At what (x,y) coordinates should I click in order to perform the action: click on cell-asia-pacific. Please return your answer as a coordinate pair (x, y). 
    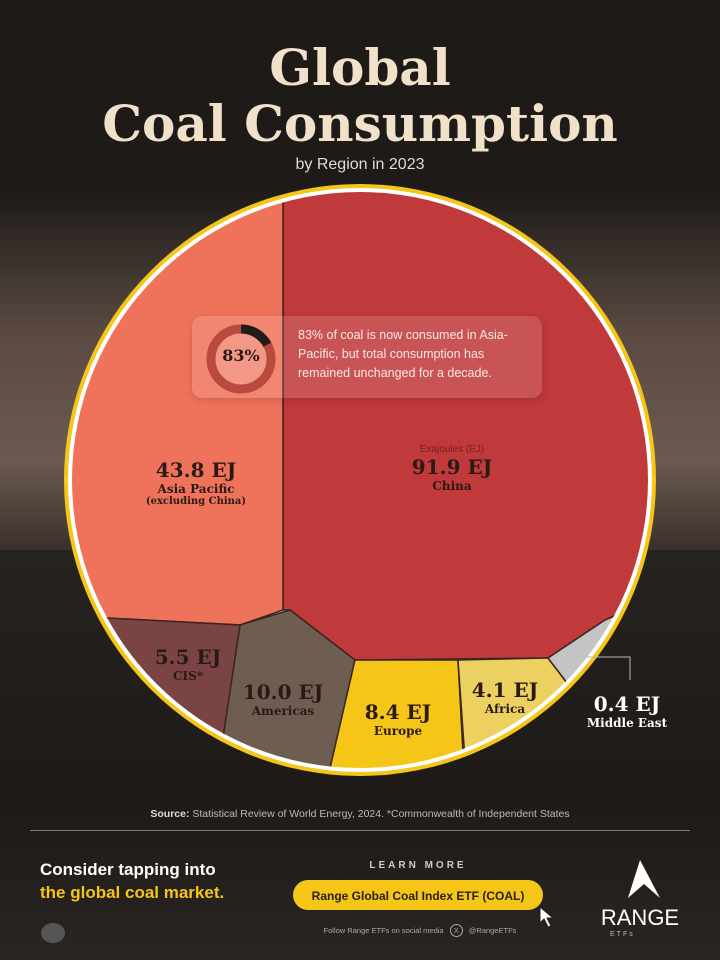
    Looking at the image, I should click on (178, 409).